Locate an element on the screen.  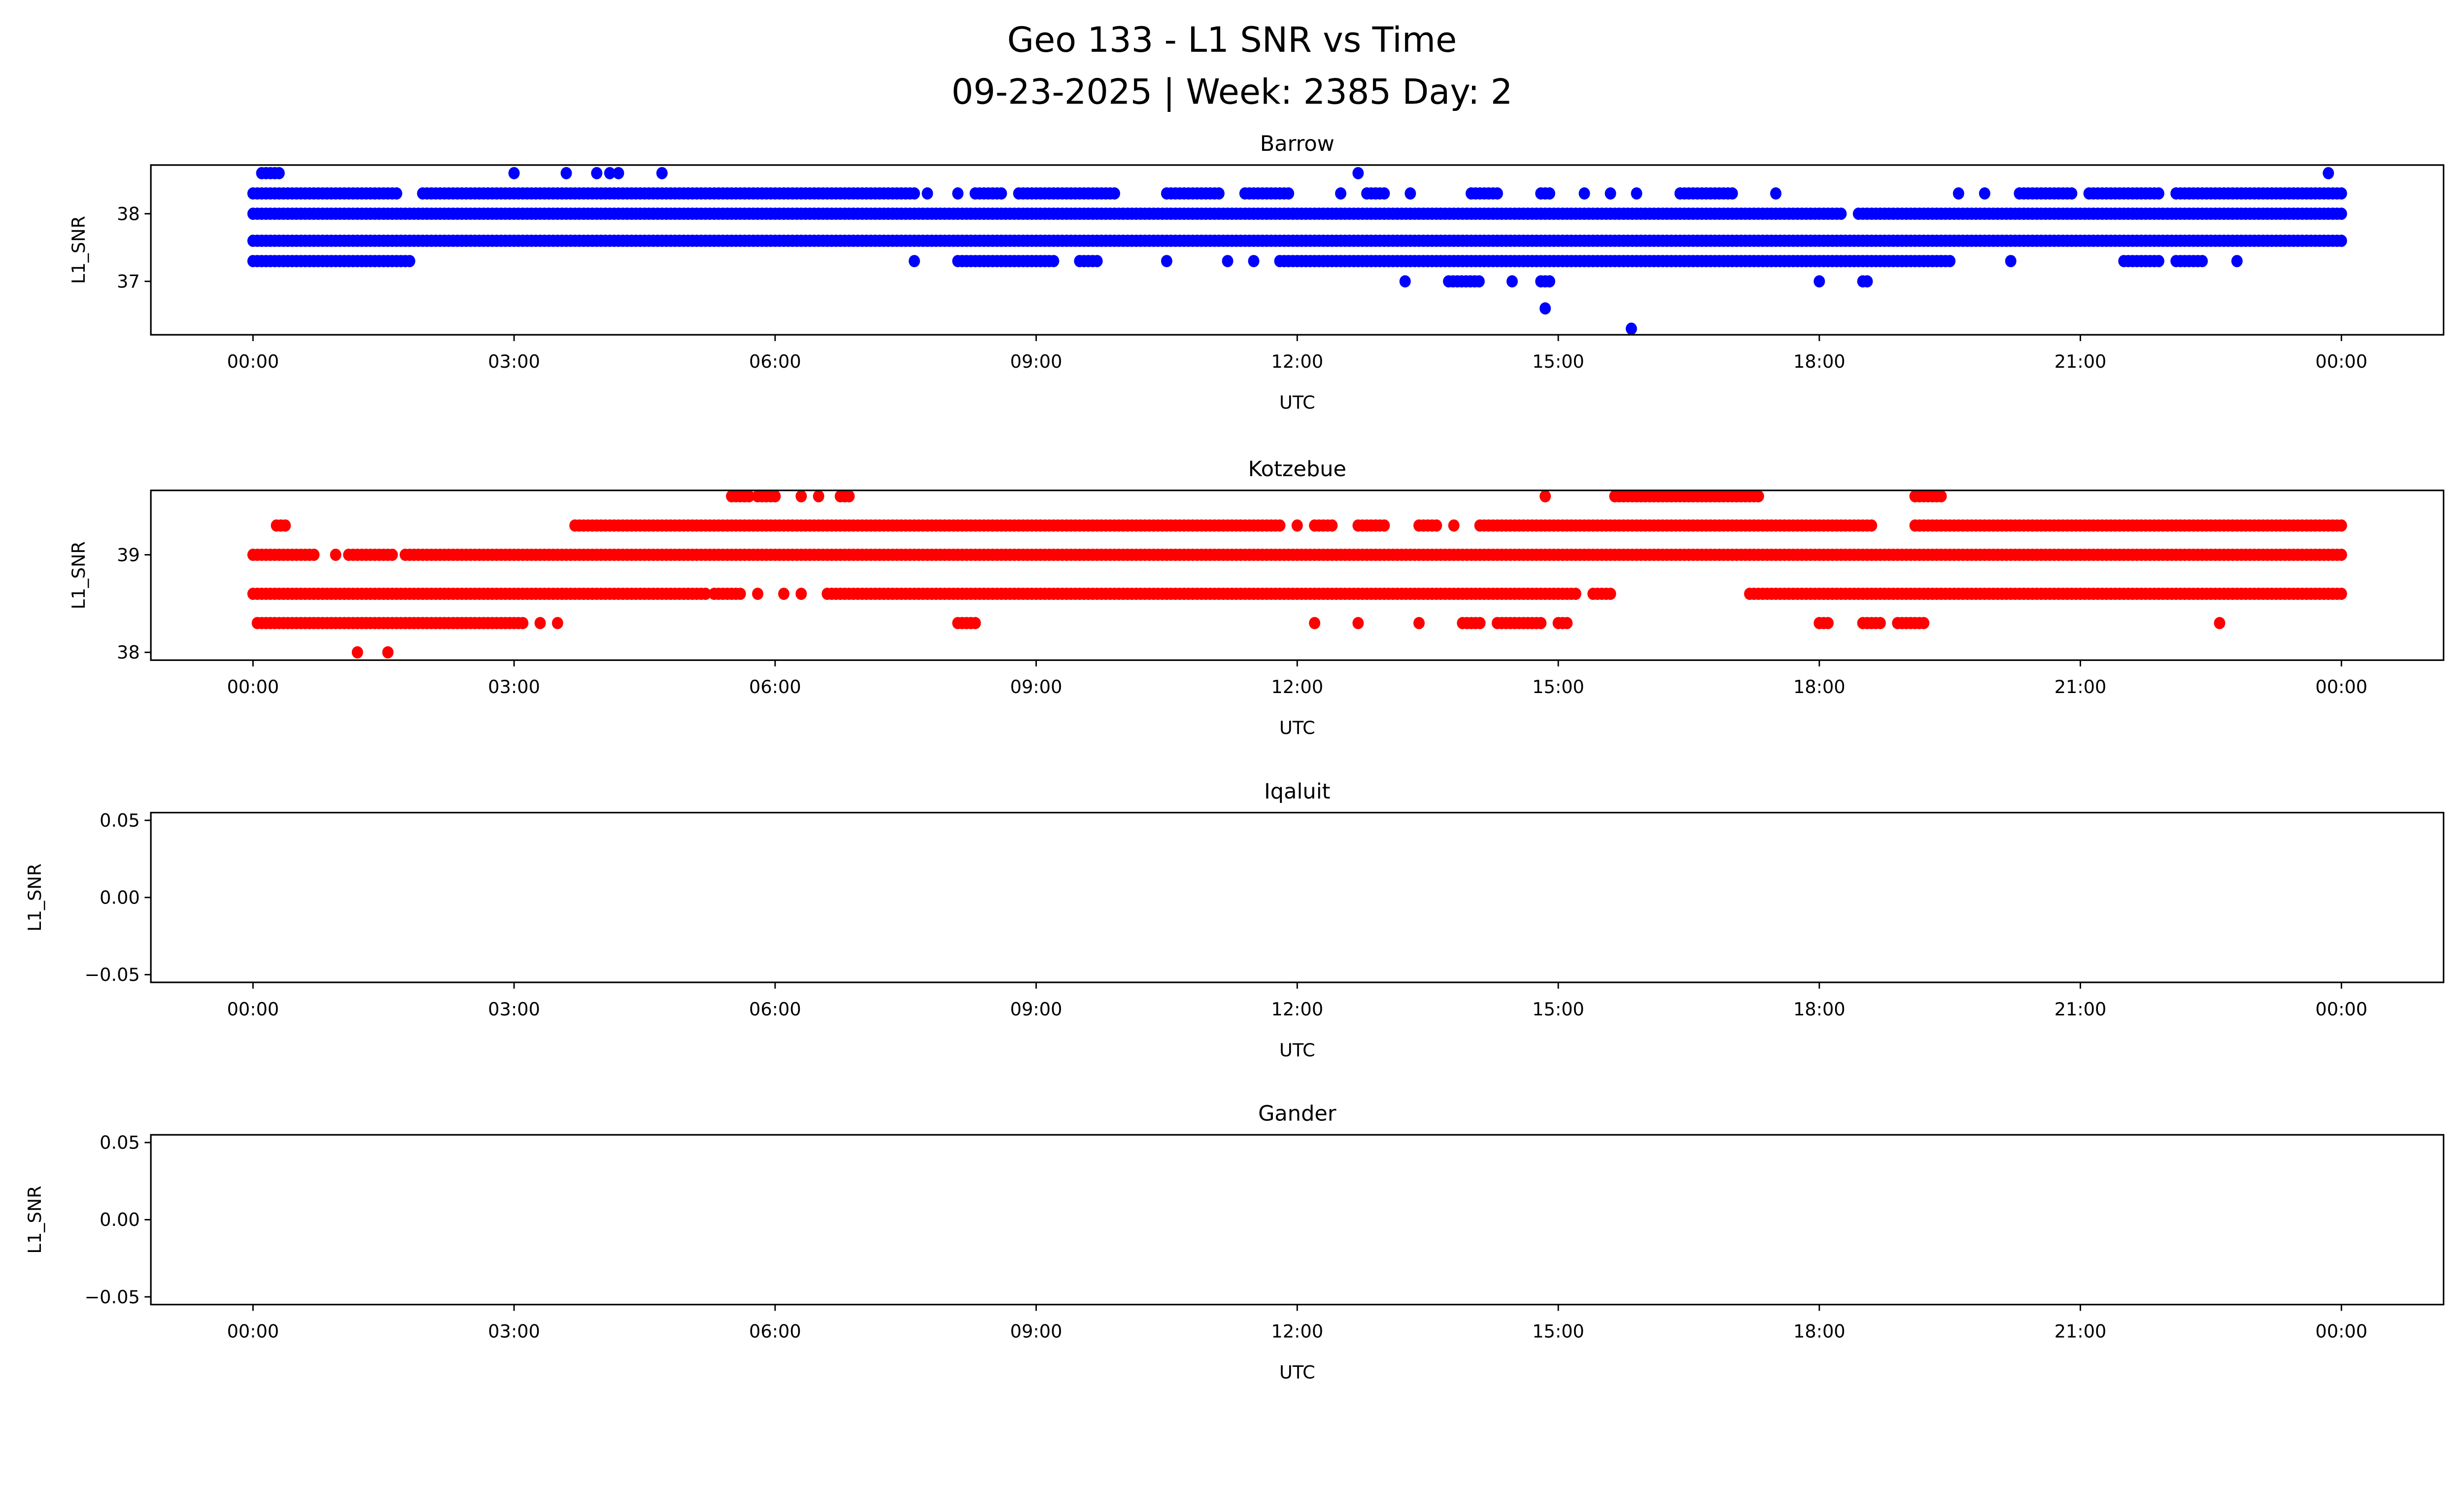
figure-title: Geo 133 - L1 SNR vs Time is located at coordinates (1232, 40).